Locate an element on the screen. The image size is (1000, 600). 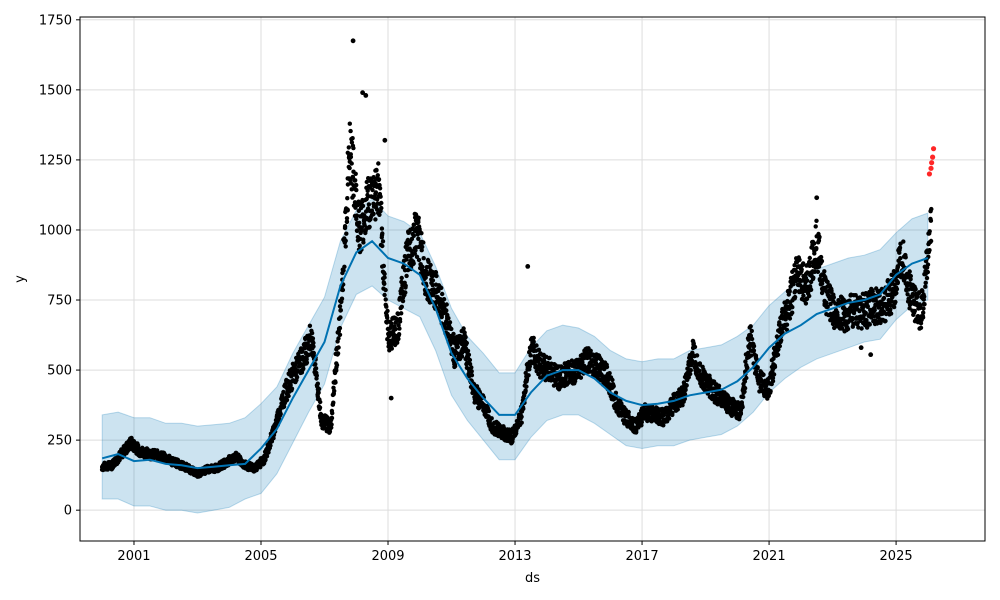
y-axis-label: y is located at coordinates (20, 279).